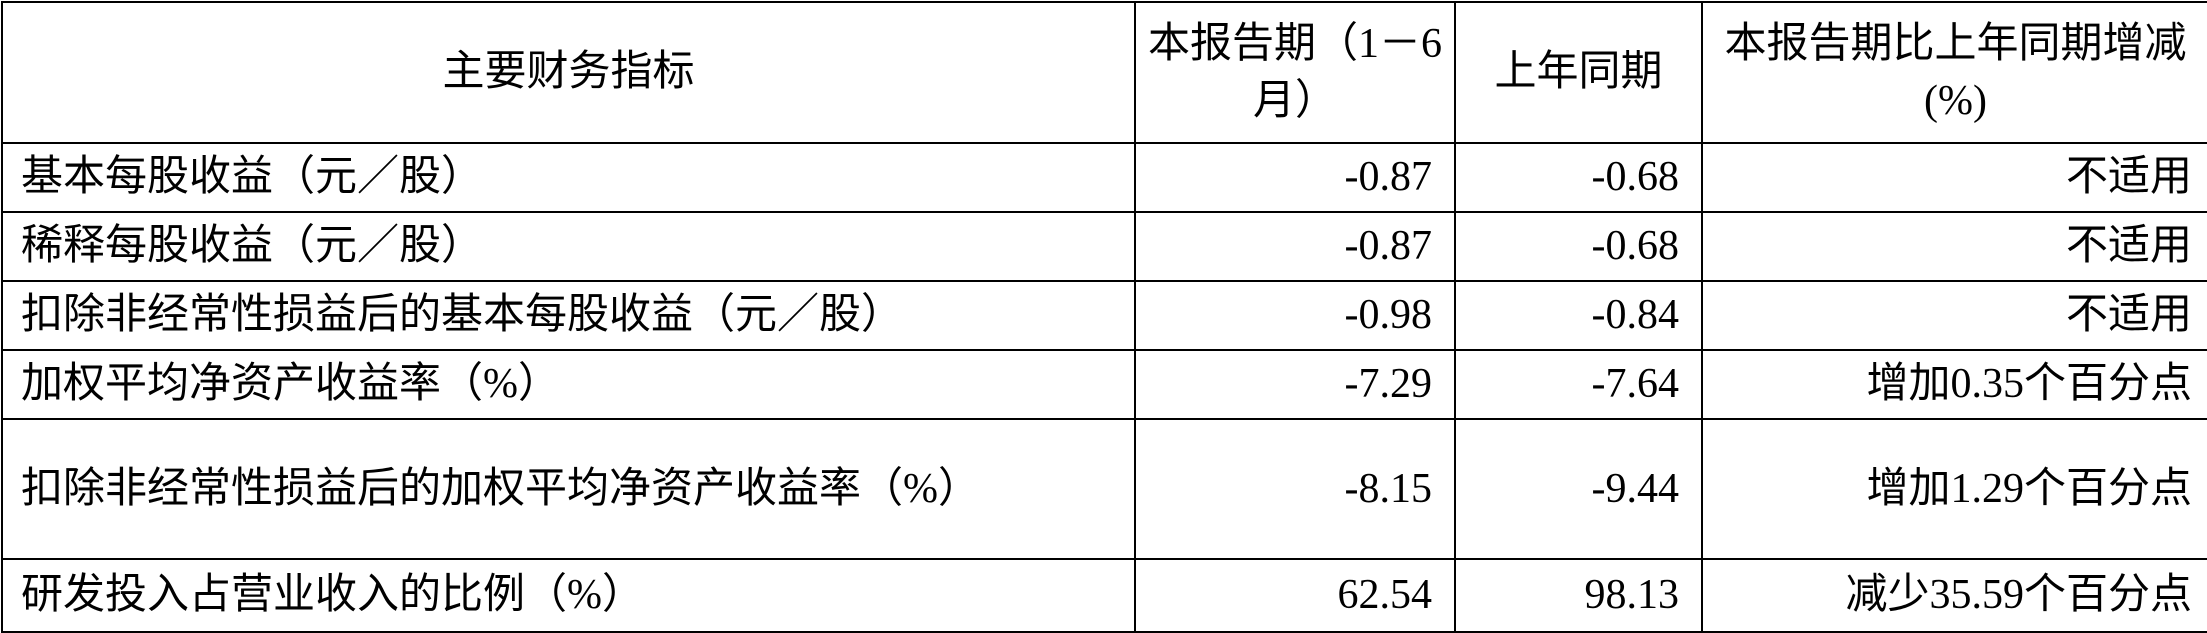 This screenshot has height=633, width=2207. What do you see at coordinates (1295, 72) in the screenshot?
I see `header-current-period: 本报告期（1－6月）` at bounding box center [1295, 72].